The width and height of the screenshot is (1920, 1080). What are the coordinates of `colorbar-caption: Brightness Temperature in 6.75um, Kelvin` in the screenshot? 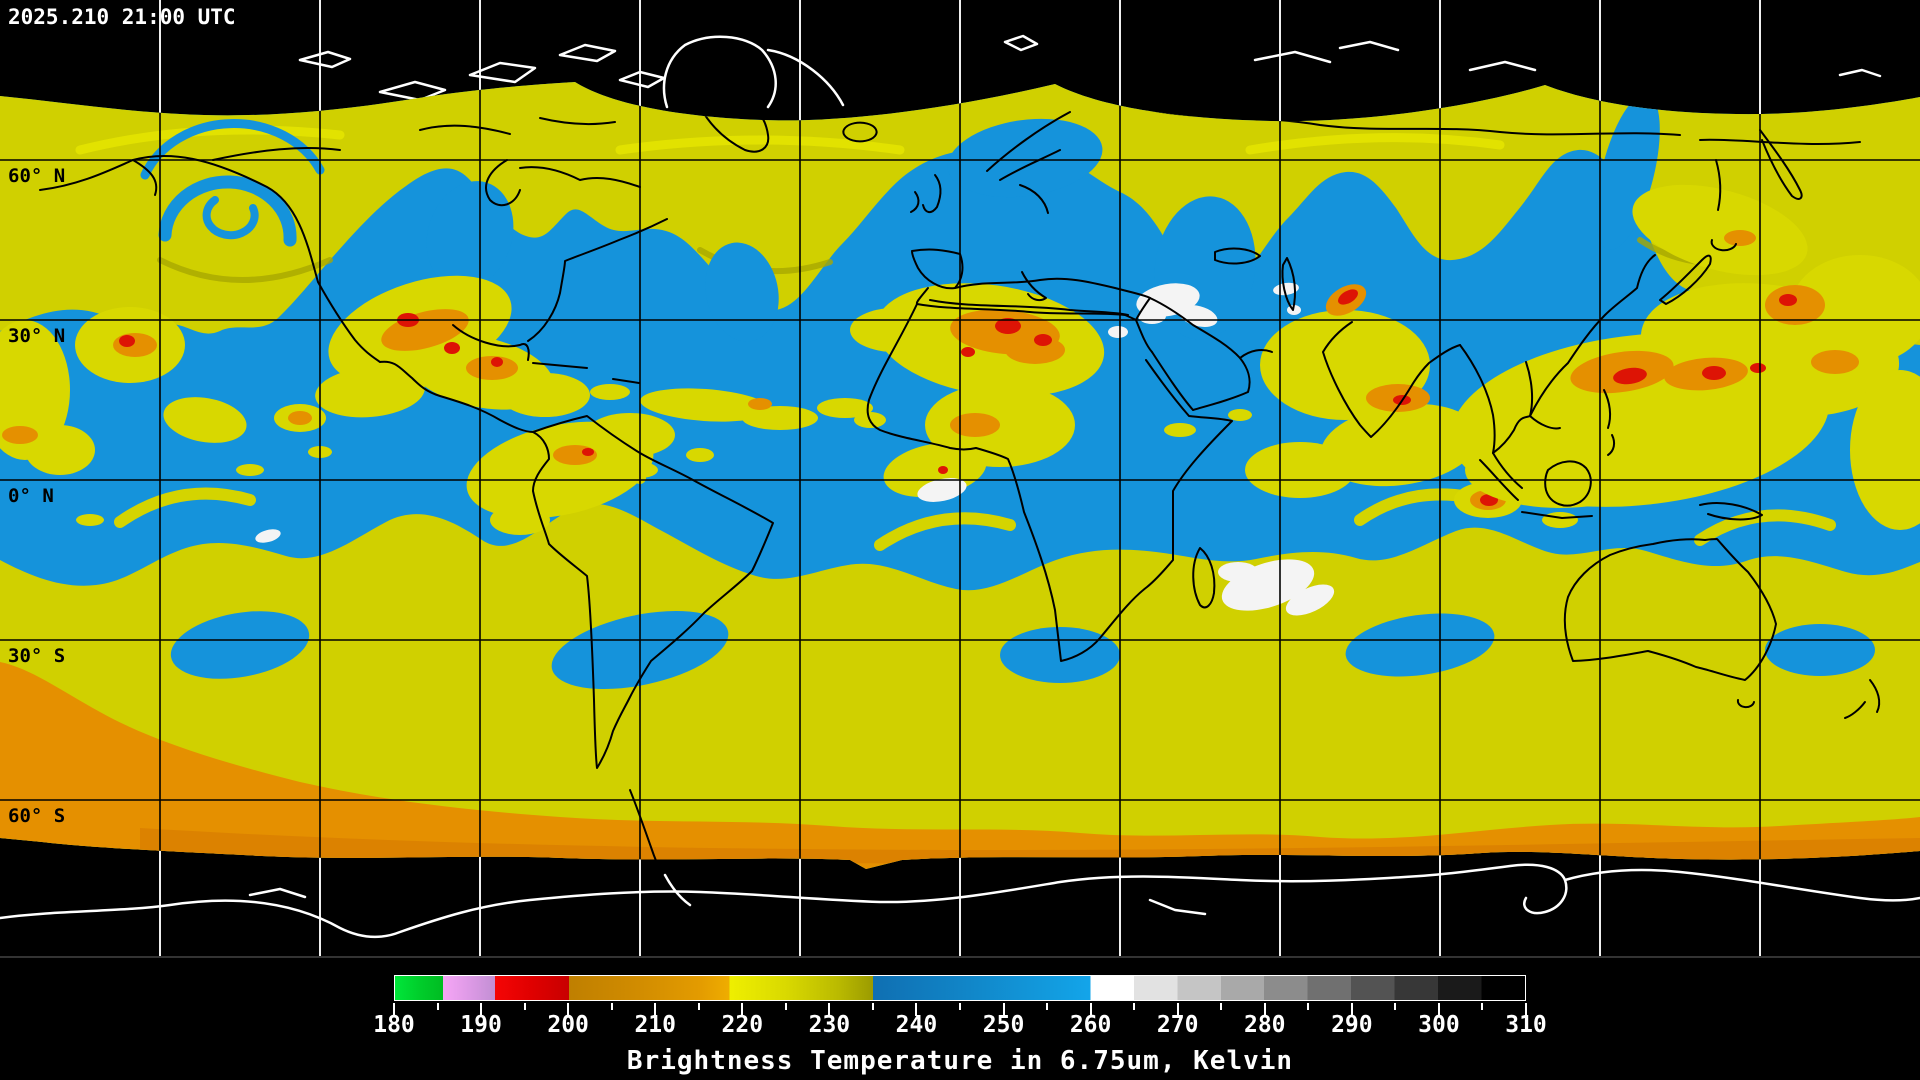 It's located at (960, 1061).